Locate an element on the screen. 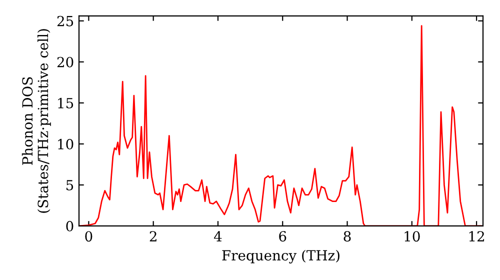  x-tick-label: 0 is located at coordinates (88, 236).